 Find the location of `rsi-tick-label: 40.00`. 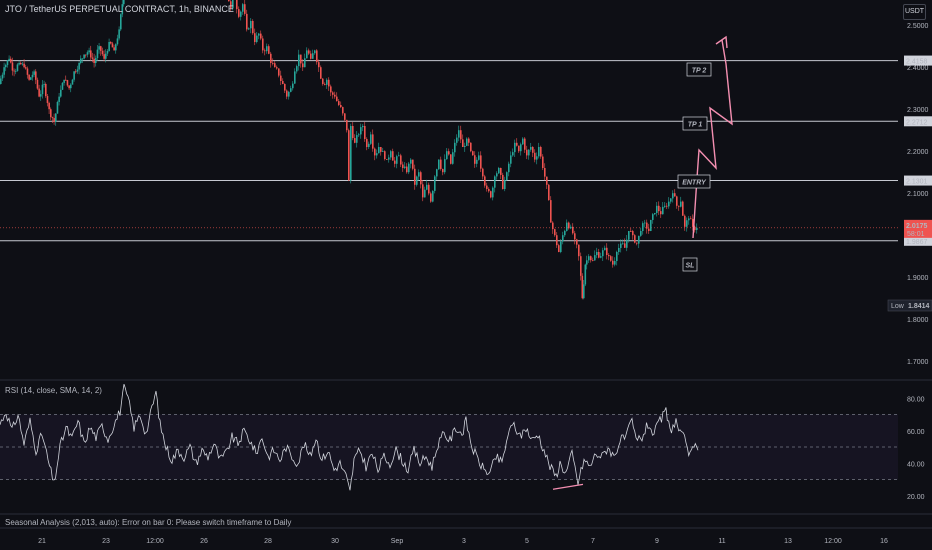

rsi-tick-label: 40.00 is located at coordinates (916, 464).